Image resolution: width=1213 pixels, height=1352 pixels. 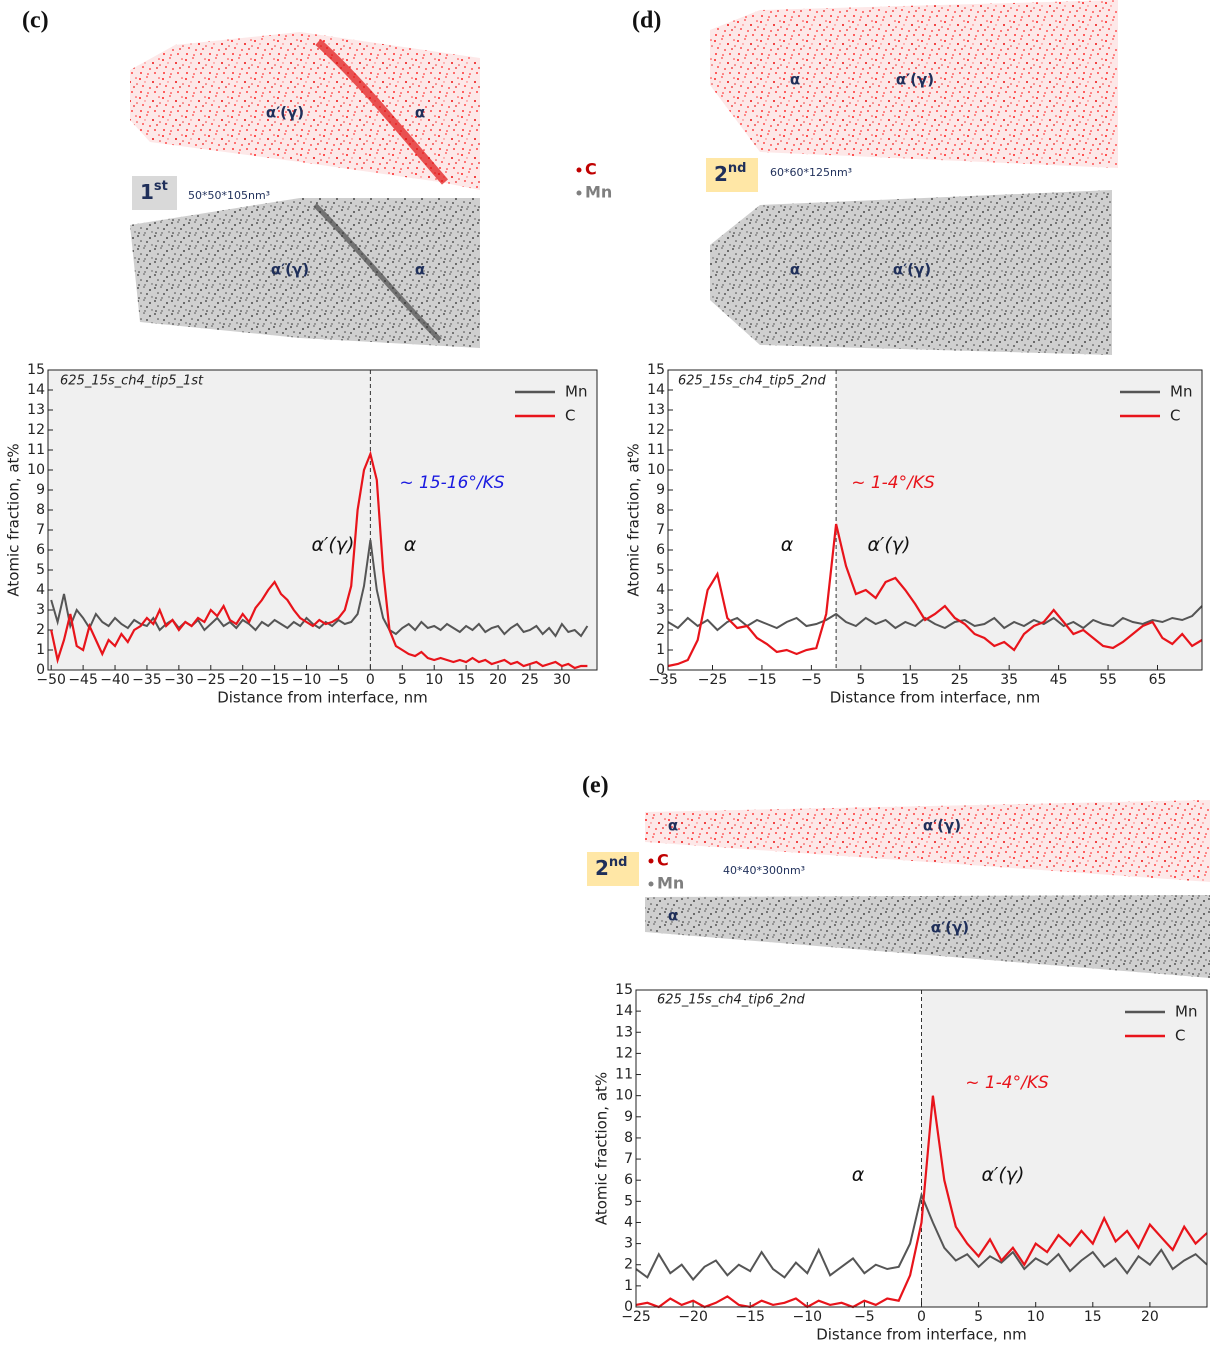 I want to click on mn-interface, so click(x=377, y=272).